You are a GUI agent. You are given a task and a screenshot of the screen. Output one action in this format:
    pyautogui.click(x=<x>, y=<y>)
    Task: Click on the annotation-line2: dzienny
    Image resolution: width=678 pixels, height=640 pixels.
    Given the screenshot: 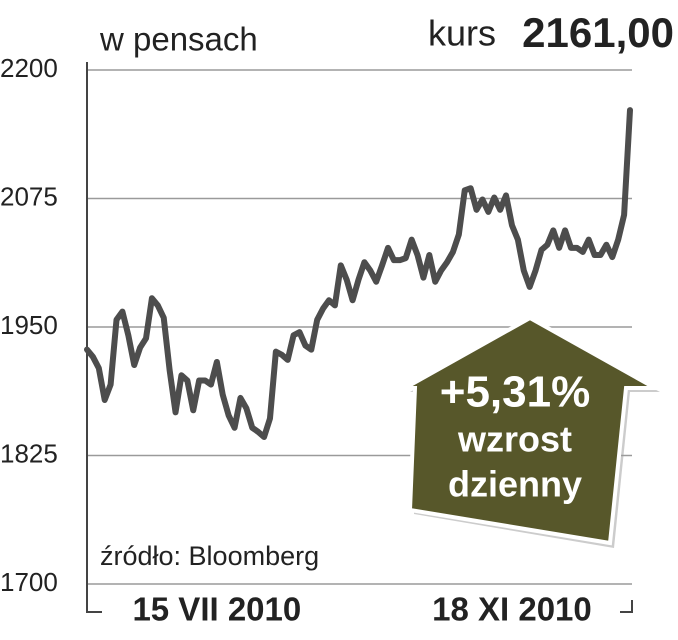 What is the action you would take?
    pyautogui.click(x=515, y=484)
    